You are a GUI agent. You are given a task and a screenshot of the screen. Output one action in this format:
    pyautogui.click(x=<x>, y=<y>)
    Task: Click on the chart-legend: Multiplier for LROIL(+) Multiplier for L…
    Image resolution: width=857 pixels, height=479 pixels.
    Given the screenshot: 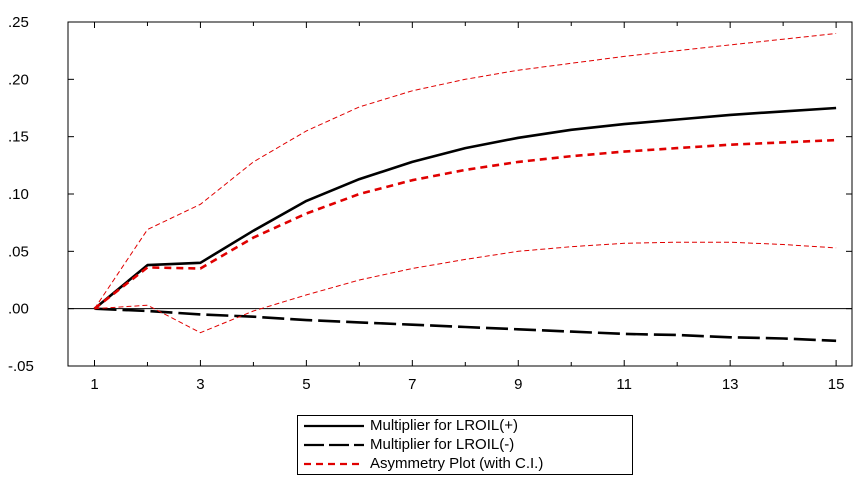 What is the action you would take?
    pyautogui.click(x=465, y=445)
    